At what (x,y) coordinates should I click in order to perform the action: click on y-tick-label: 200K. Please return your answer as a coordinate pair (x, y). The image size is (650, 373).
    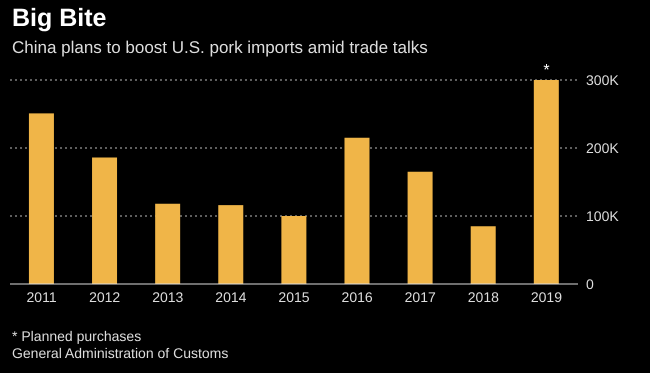
    Looking at the image, I should click on (603, 148).